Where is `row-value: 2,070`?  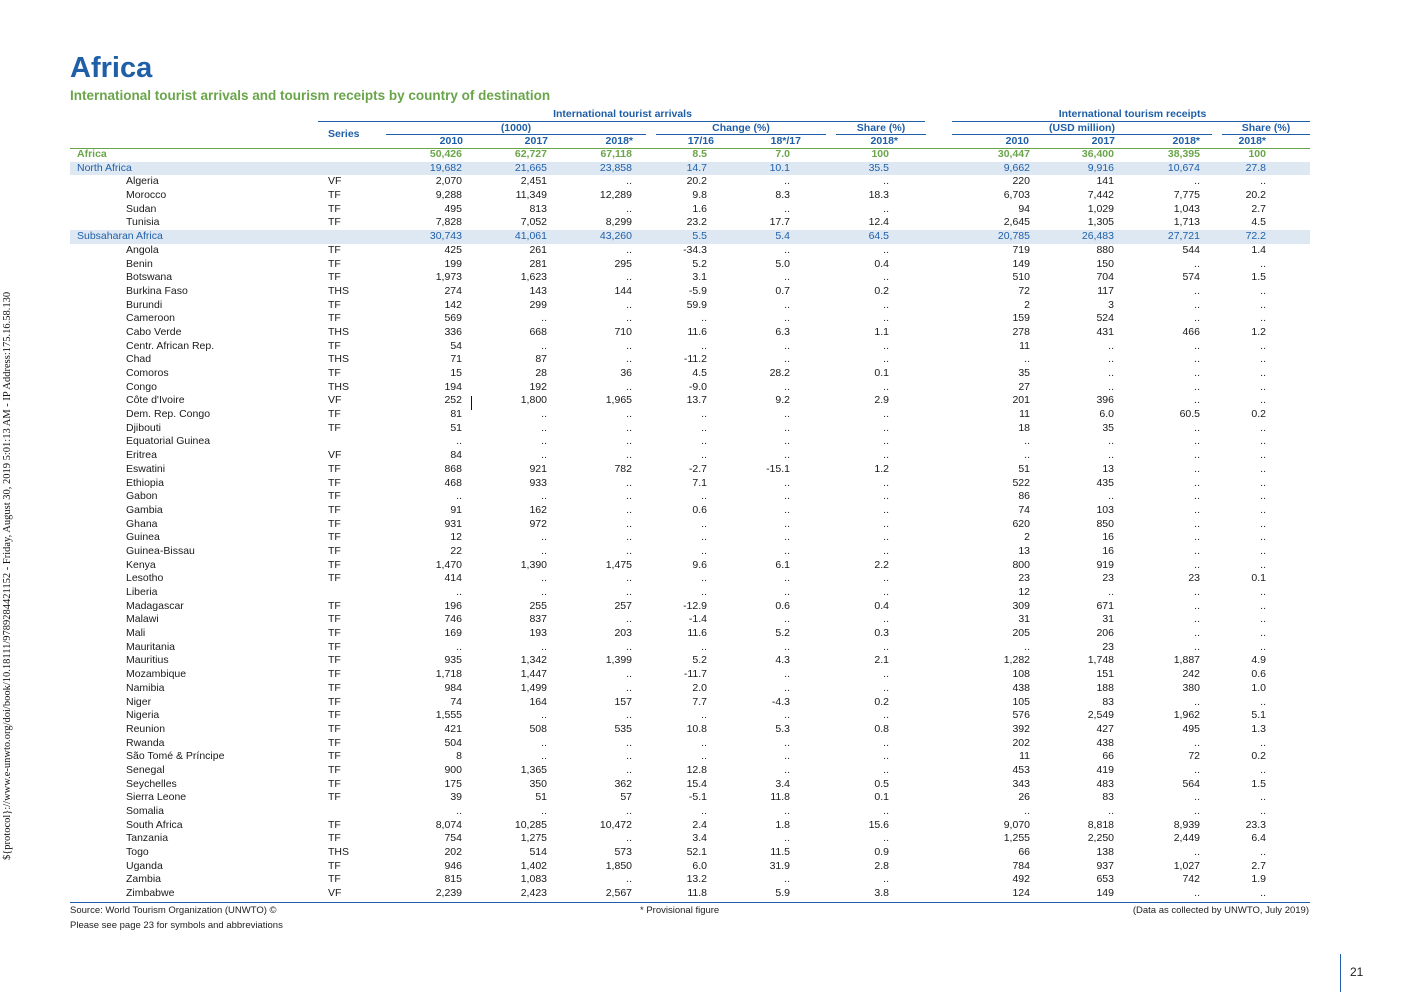
row-value: 2,070 is located at coordinates (448, 181).